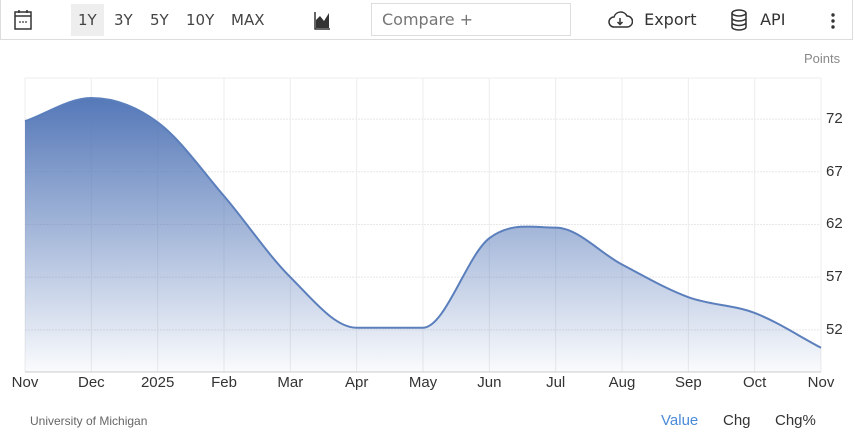 The image size is (855, 439). Describe the element at coordinates (670, 19) in the screenshot. I see `export-label: Export` at that location.